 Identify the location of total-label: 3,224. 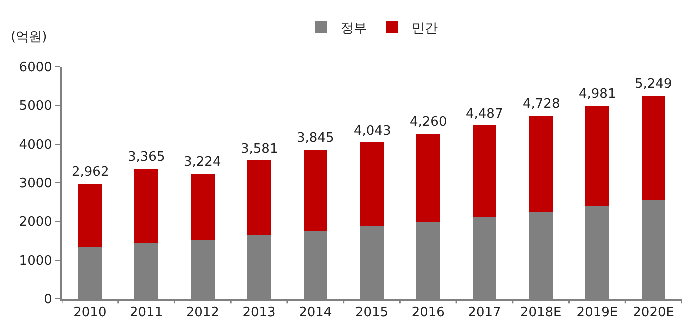
(203, 162).